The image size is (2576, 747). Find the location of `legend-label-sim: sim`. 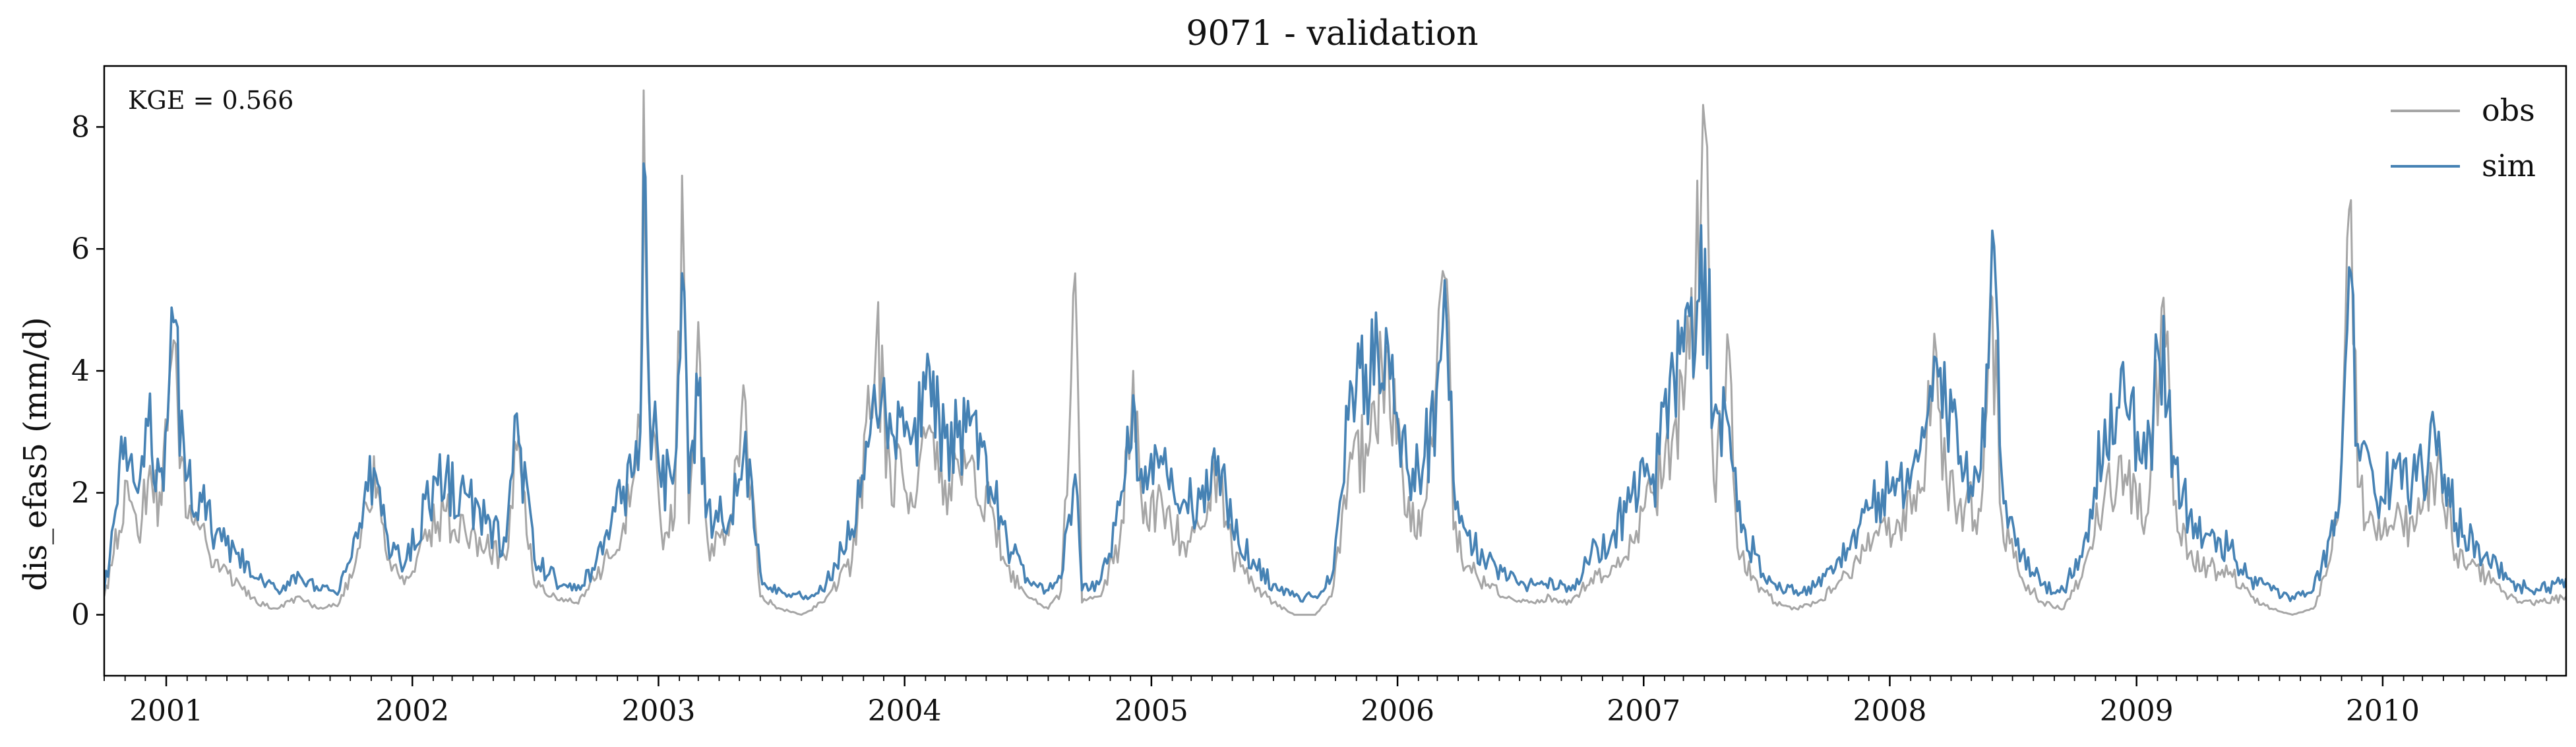

legend-label-sim: sim is located at coordinates (2509, 165).